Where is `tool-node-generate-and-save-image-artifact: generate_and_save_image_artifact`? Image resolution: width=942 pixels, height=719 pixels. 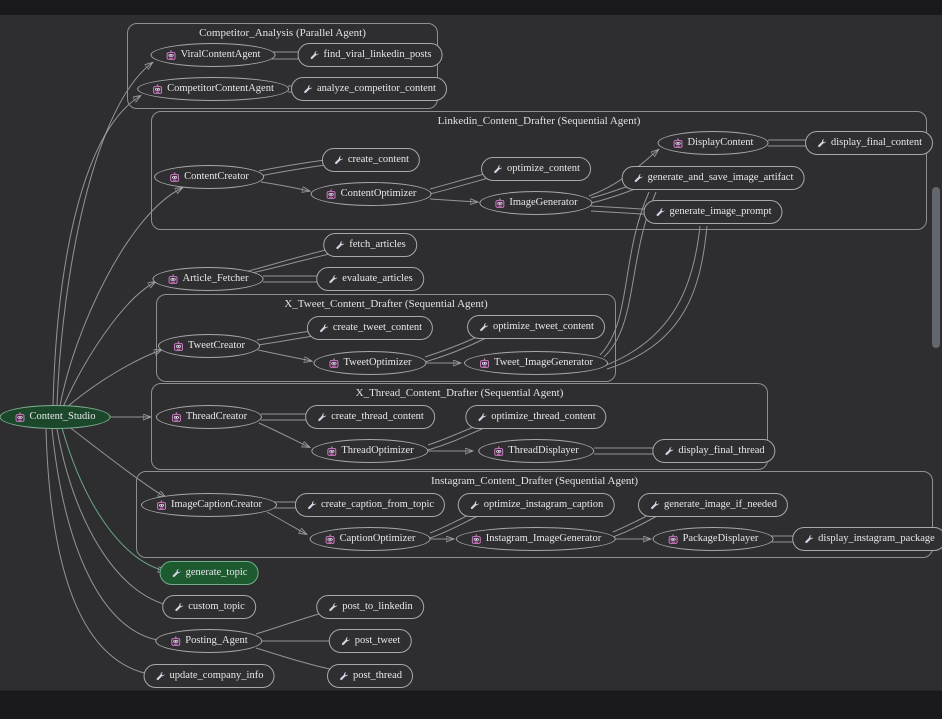
tool-node-generate-and-save-image-artifact: generate_and_save_image_artifact is located at coordinates (713, 178).